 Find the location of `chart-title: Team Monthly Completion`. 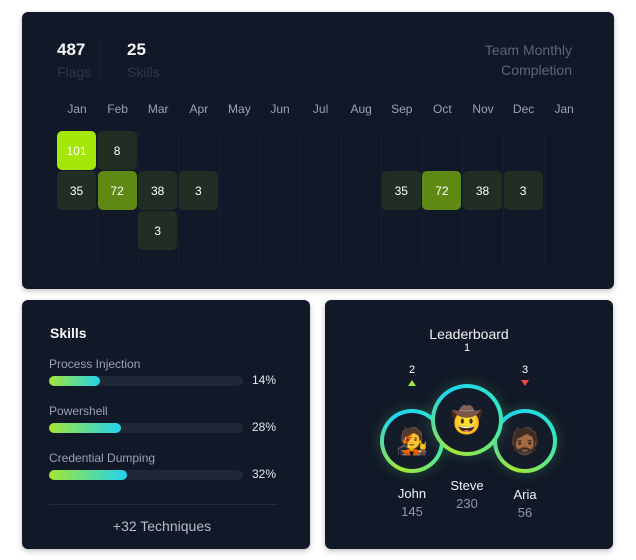

chart-title: Team Monthly Completion is located at coordinates (528, 60).